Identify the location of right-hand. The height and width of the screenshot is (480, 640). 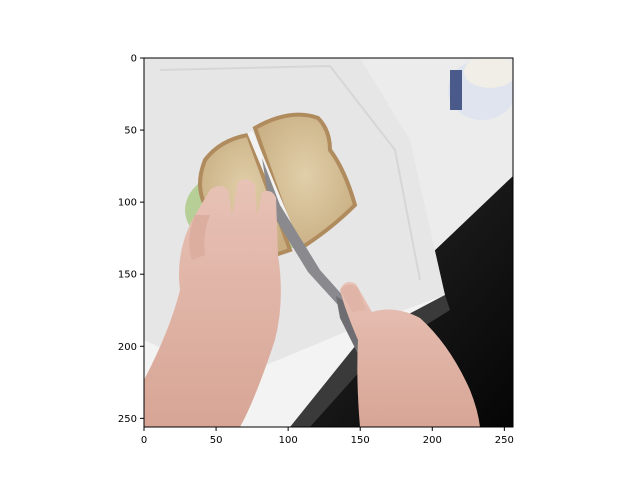
(410, 354).